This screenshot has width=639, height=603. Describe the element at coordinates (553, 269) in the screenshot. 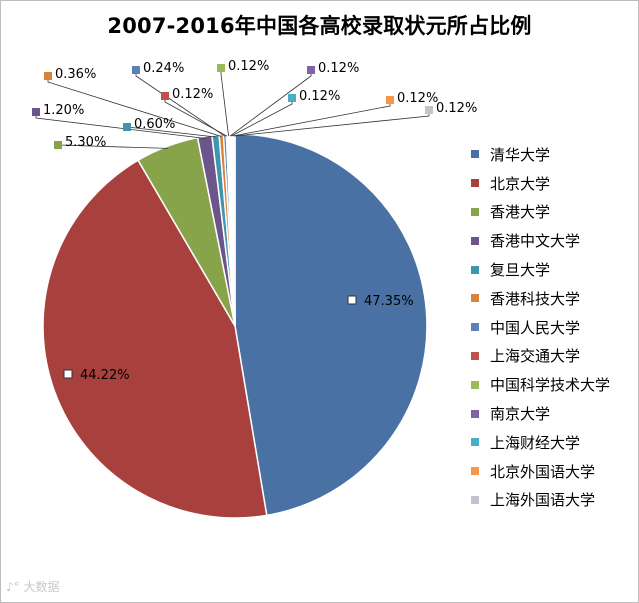

I see `legend-item: 复旦大学` at that location.